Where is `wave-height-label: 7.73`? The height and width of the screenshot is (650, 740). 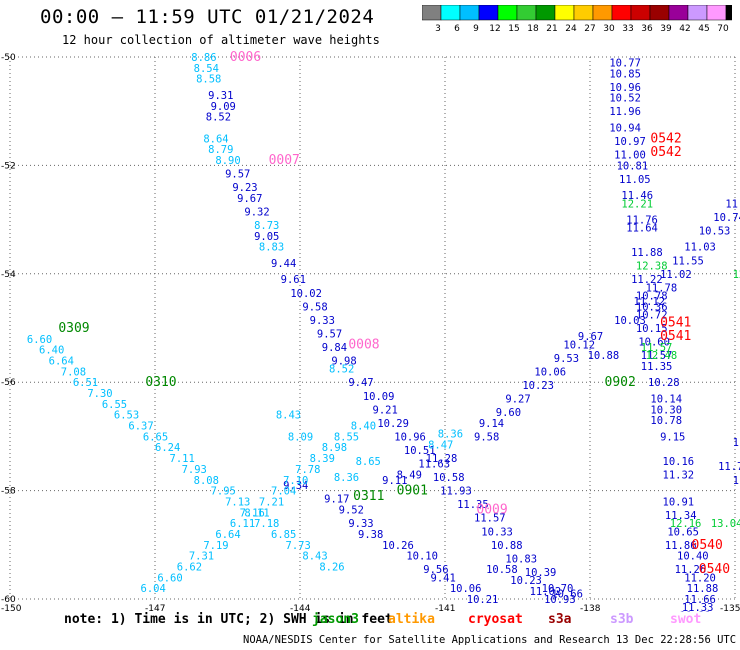
wave-height-label: 7.73 is located at coordinates (298, 546).